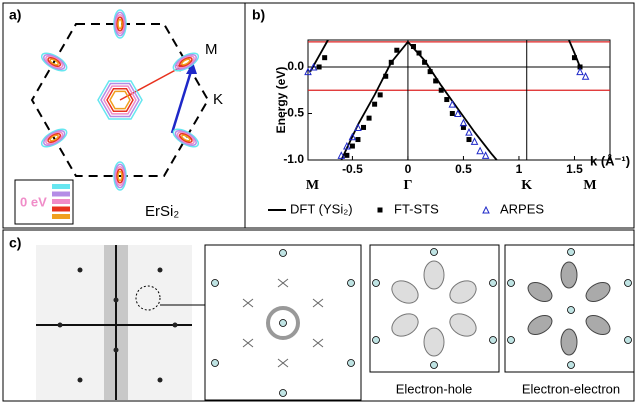 This screenshot has height=409, width=637. What do you see at coordinates (408, 169) in the screenshot?
I see `x-tick-label: 0` at bounding box center [408, 169].